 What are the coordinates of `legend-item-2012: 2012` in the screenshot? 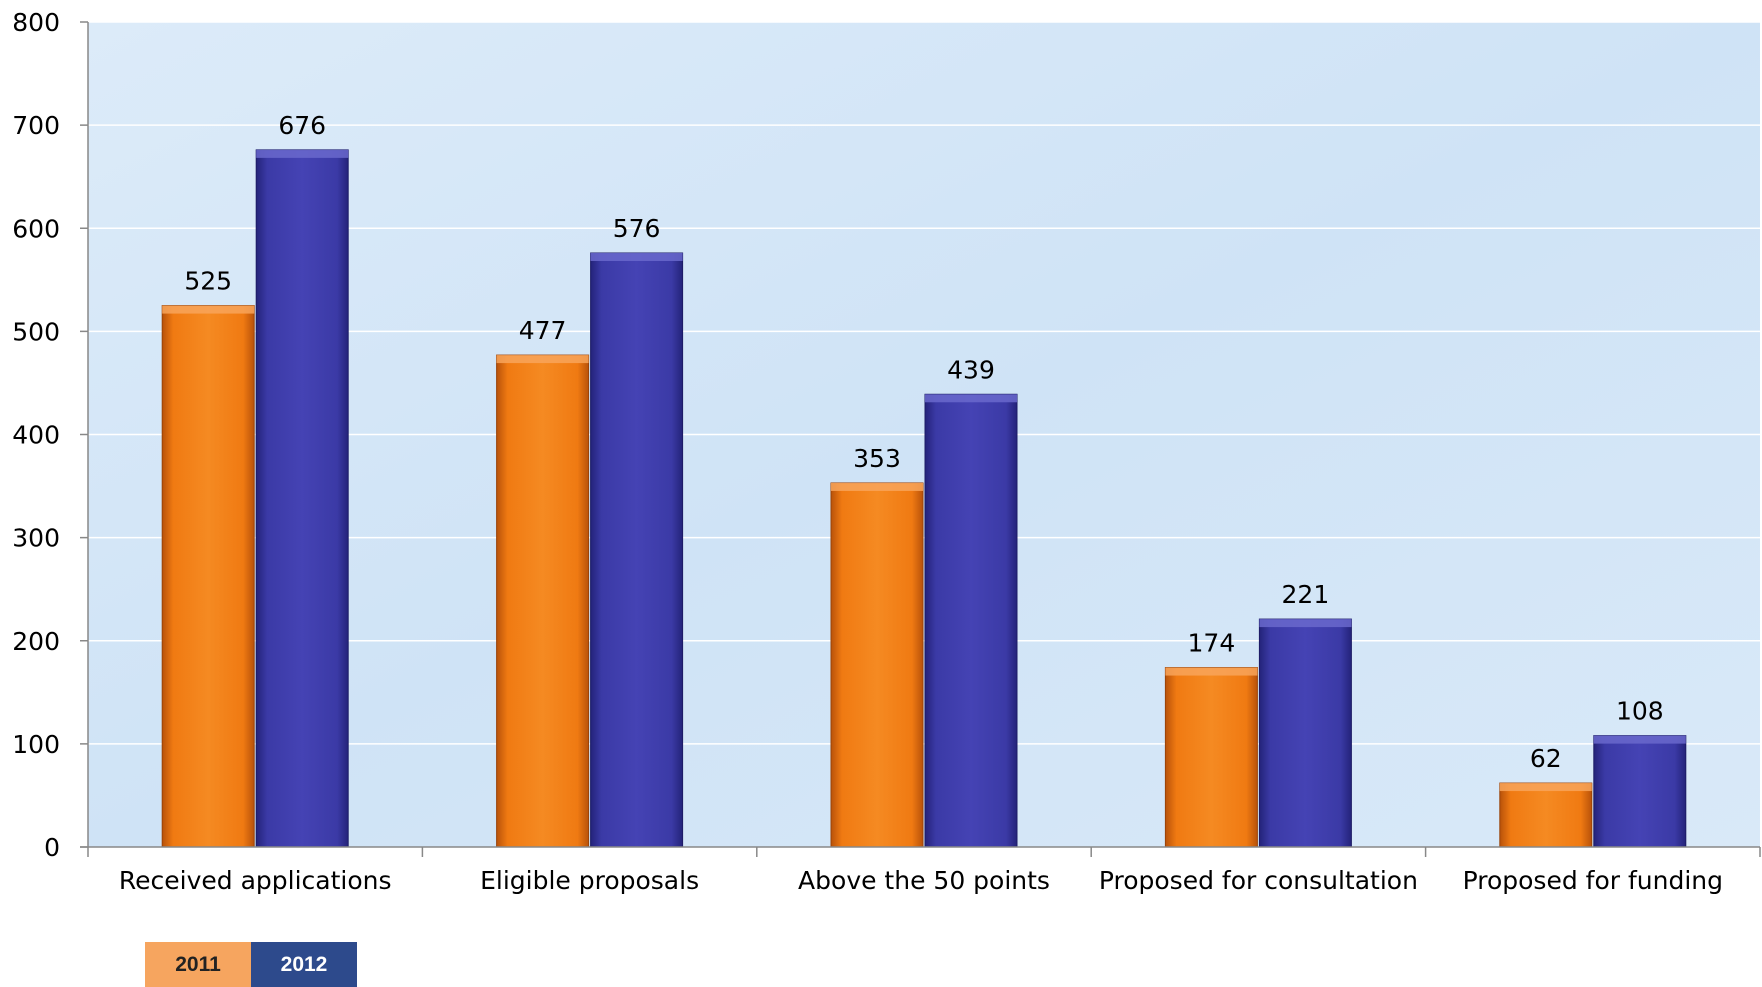 It's located at (304, 964).